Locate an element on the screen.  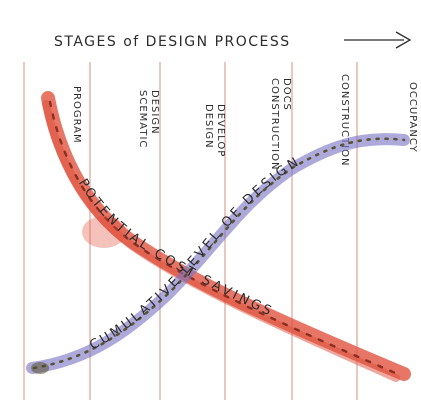
stage-label-construction: CONSTRUCTION is located at coordinates (344, 120).